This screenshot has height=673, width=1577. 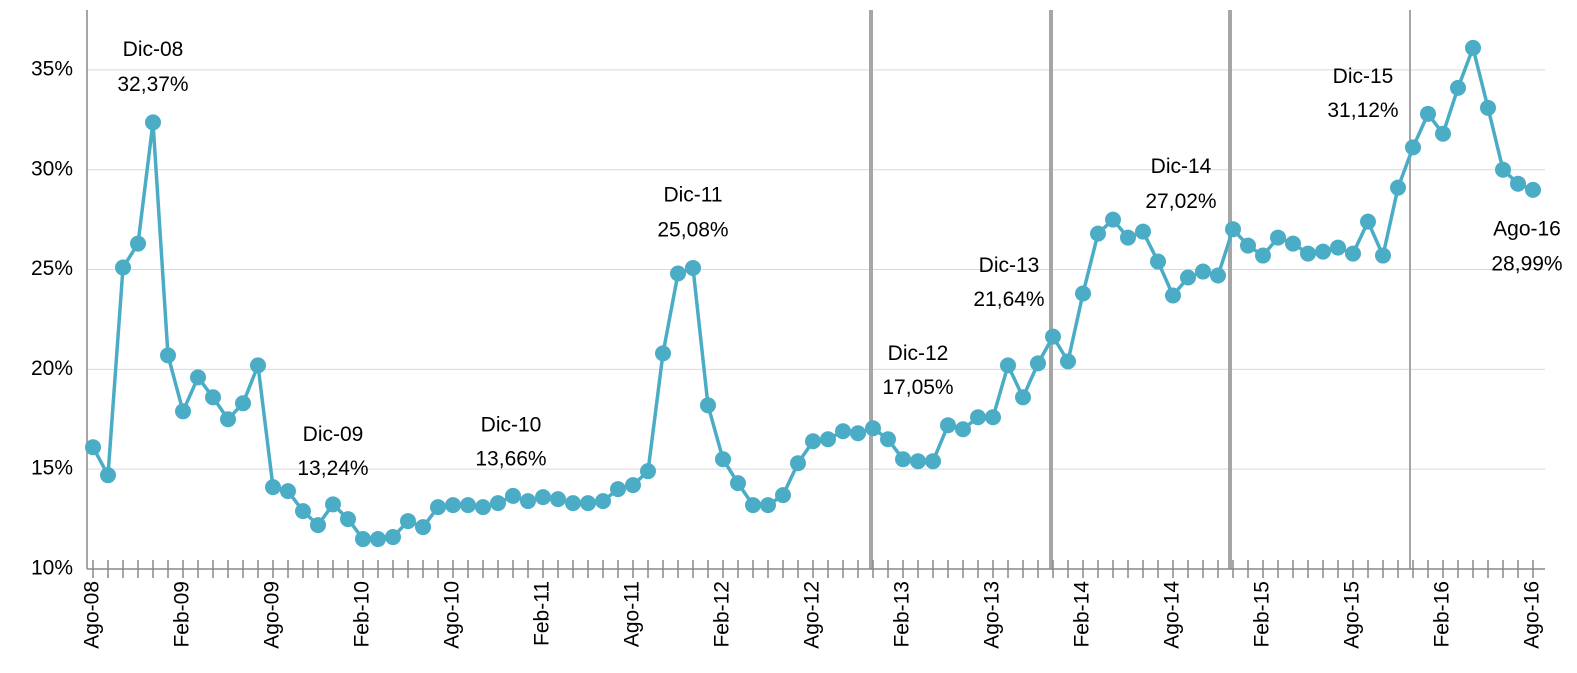 What do you see at coordinates (152, 84) in the screenshot?
I see `data-label: 32,37%` at bounding box center [152, 84].